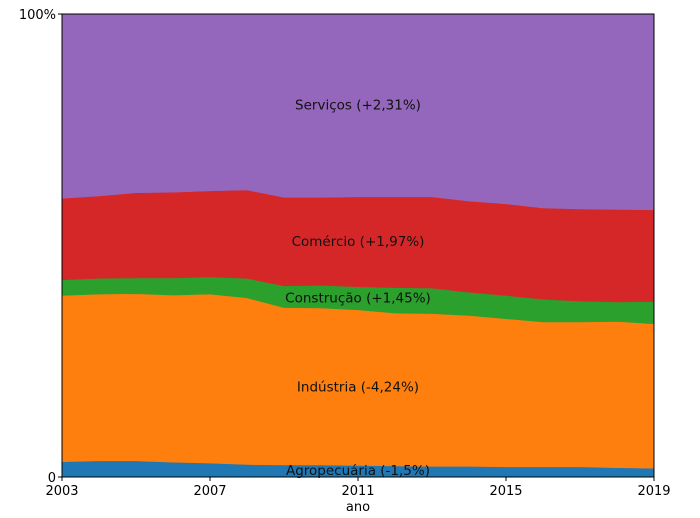 The height and width of the screenshot is (518, 700). I want to click on area-label-construcao: Construção (+1,45%), so click(358, 298).